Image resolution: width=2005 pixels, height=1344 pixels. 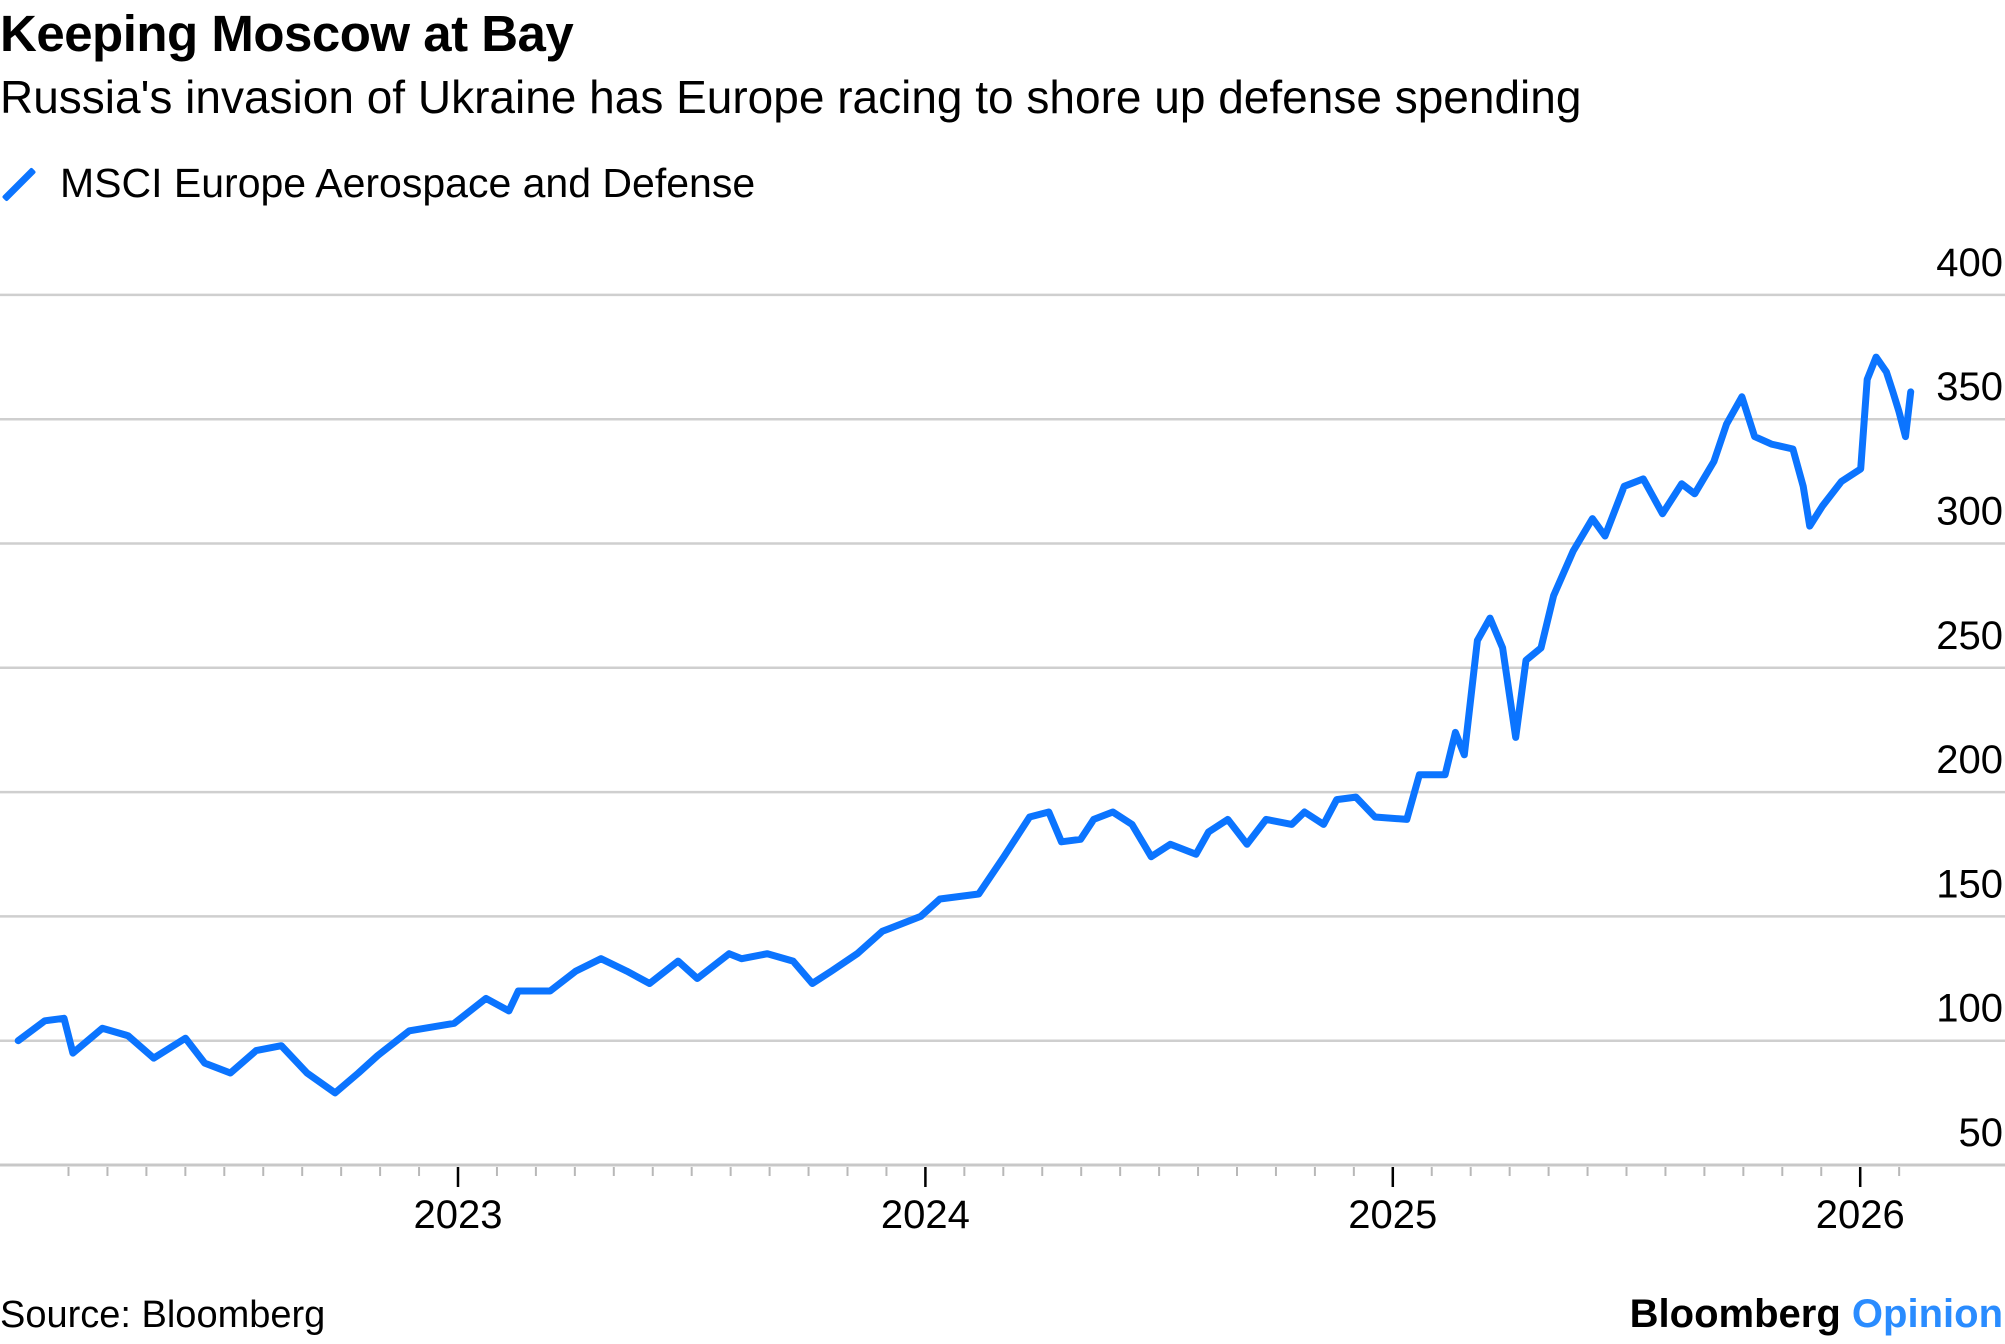 What do you see at coordinates (408, 183) in the screenshot?
I see `legend-label: MSCI Europe Aerospace and Defense` at bounding box center [408, 183].